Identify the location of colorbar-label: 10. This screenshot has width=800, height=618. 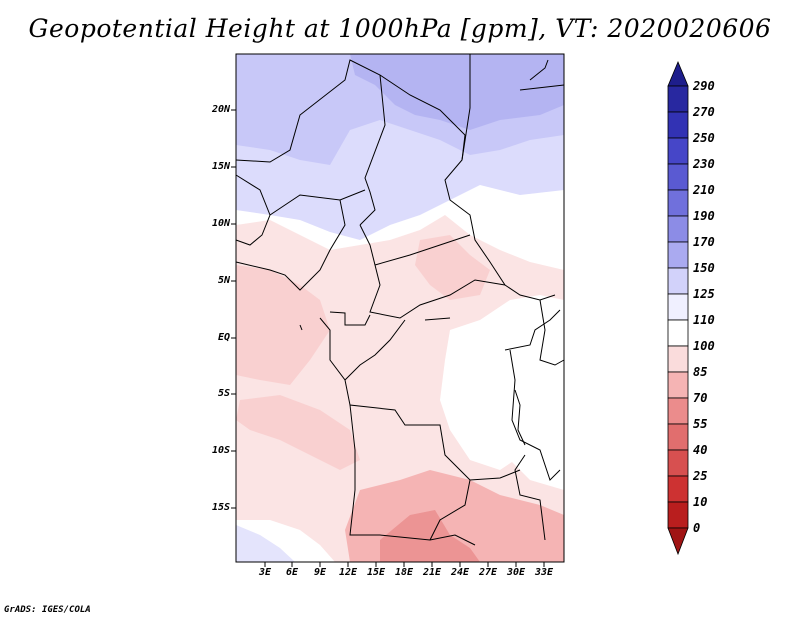
(700, 502).